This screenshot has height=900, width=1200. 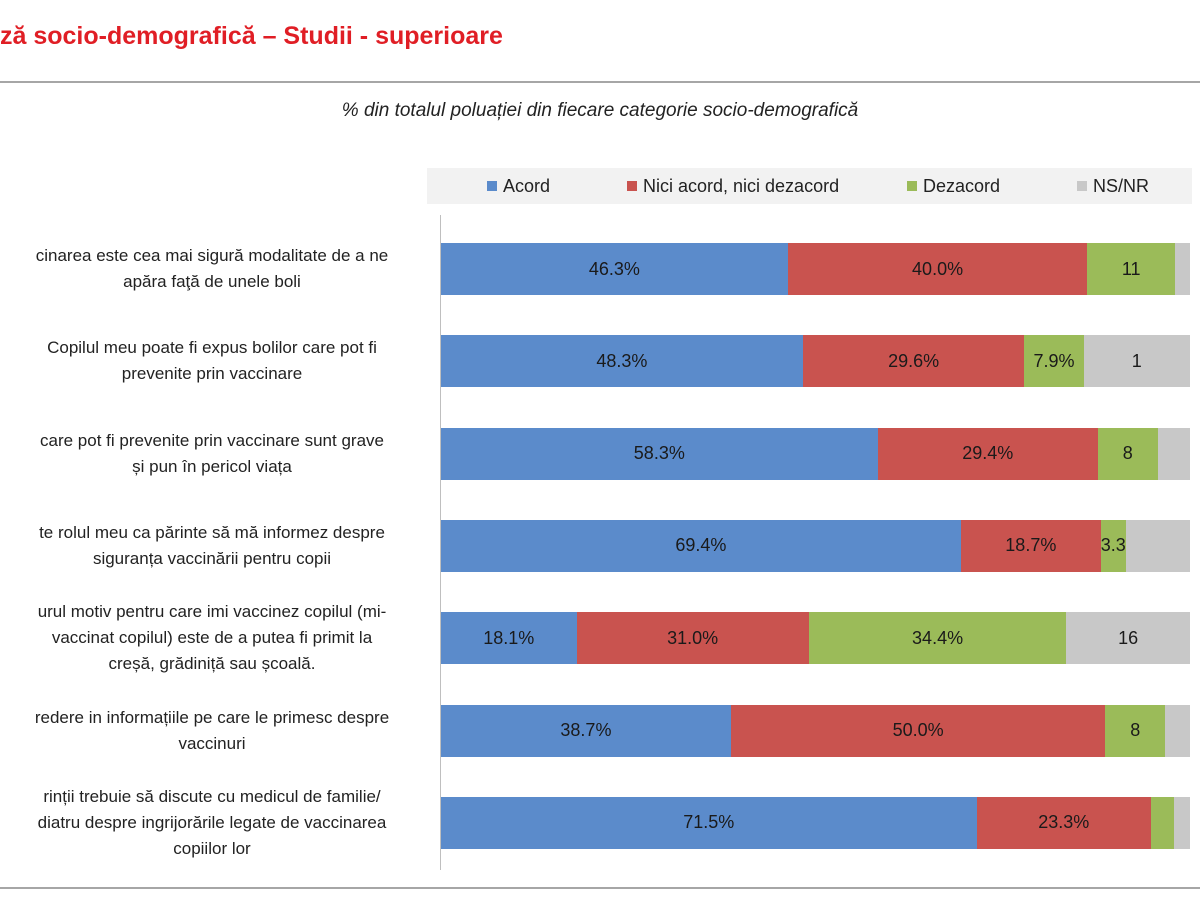 What do you see at coordinates (212, 374) in the screenshot?
I see `category-label-line: prevenite prin vaccinare` at bounding box center [212, 374].